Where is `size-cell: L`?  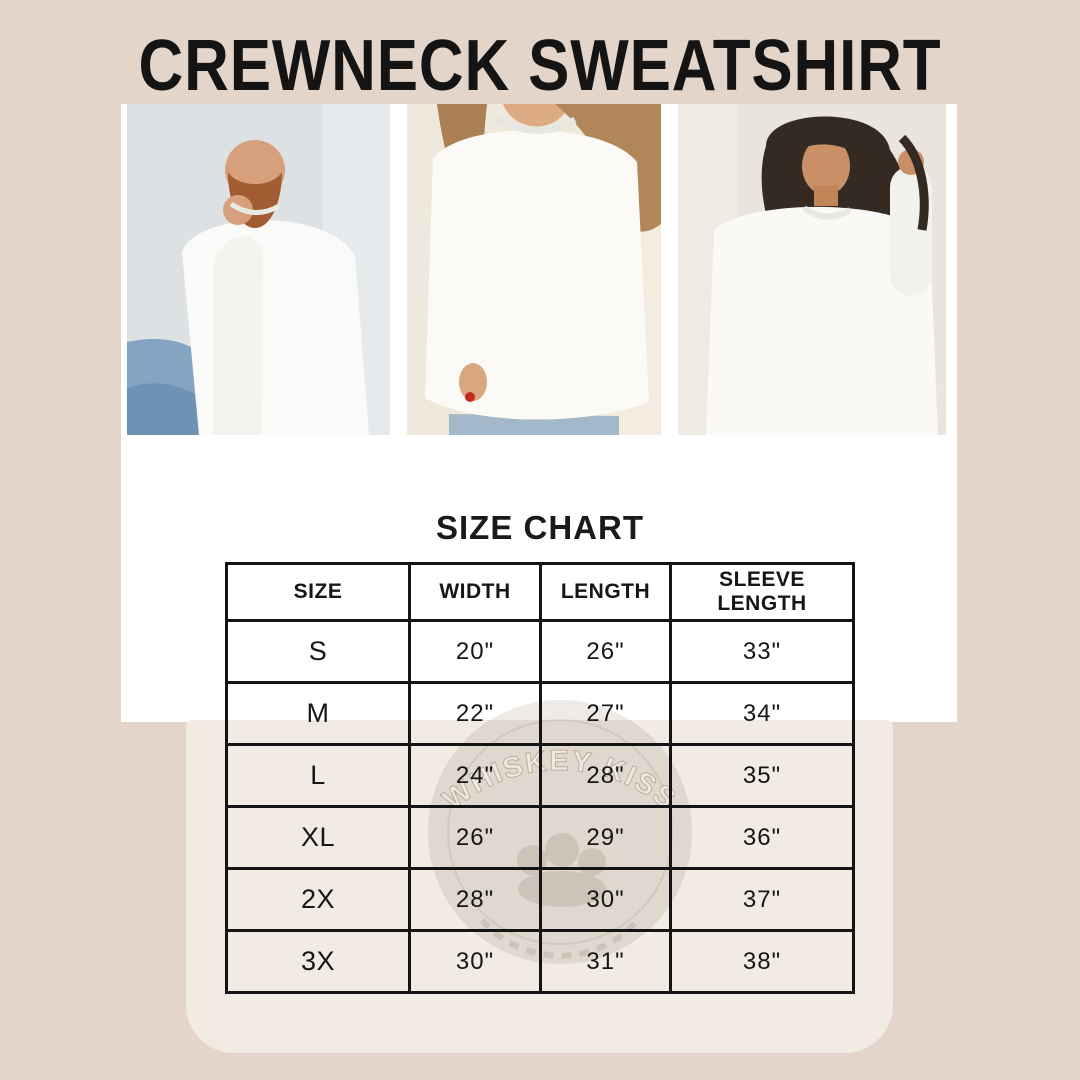
size-cell: L is located at coordinates (318, 775).